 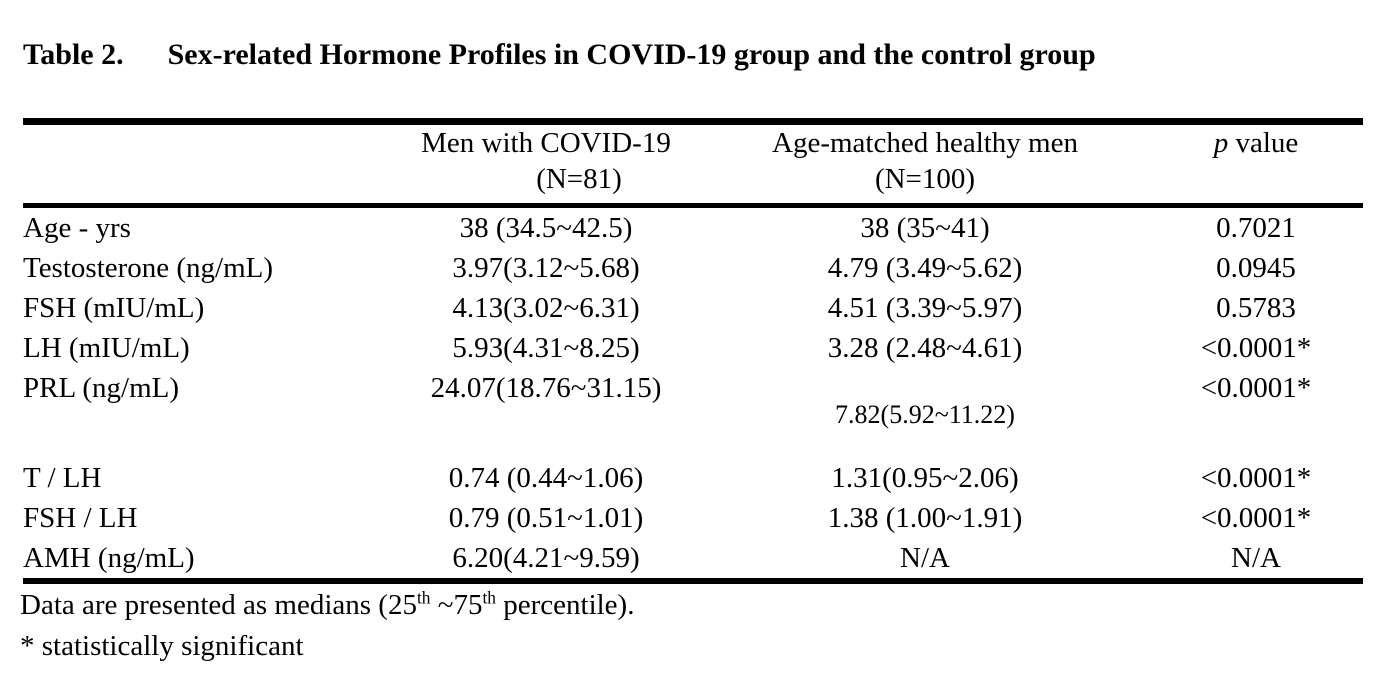 I want to click on control-value: 7.82(5.92~11.22), so click(x=925, y=413).